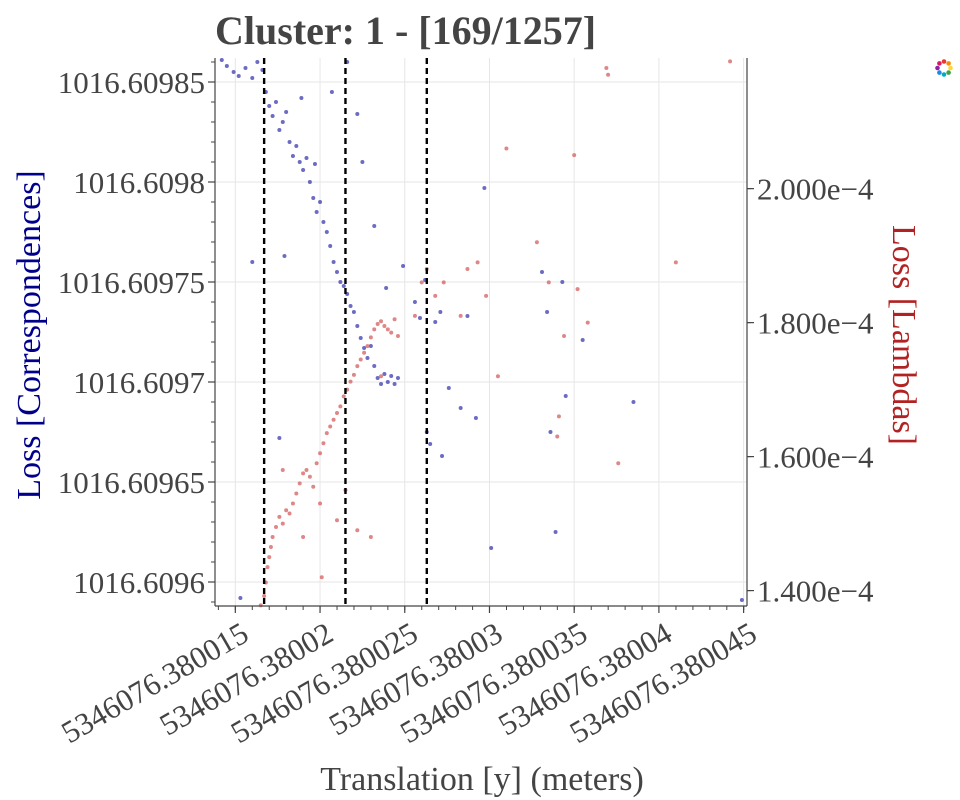 Image resolution: width=960 pixels, height=800 pixels. Describe the element at coordinates (815, 189) in the screenshot. I see `right-y-tick-label: 2.000e−4` at that location.